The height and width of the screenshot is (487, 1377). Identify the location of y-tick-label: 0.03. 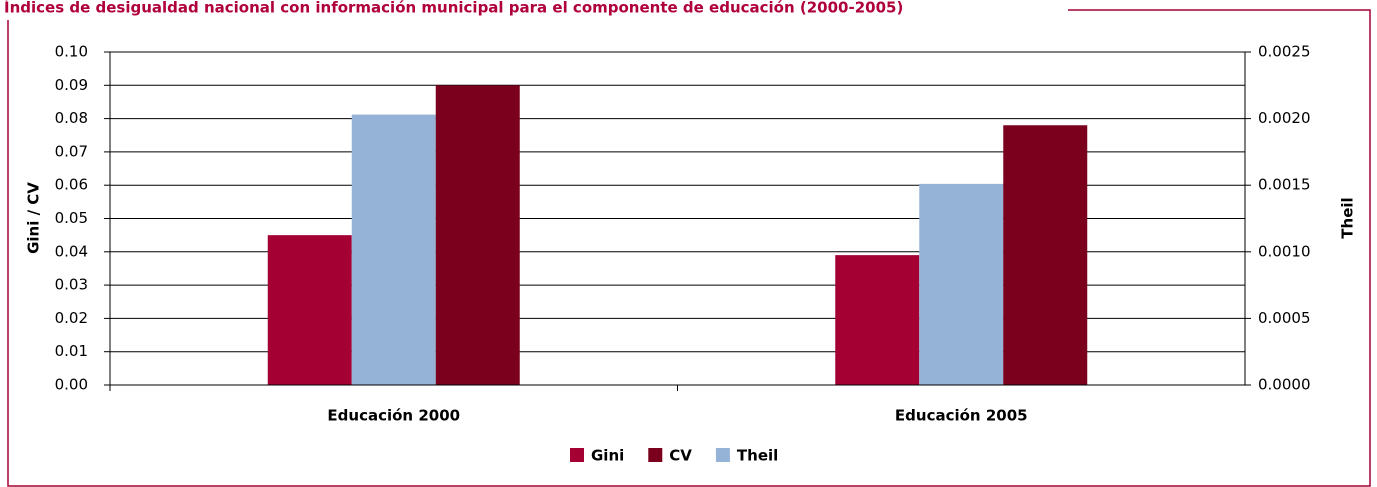
(71, 285).